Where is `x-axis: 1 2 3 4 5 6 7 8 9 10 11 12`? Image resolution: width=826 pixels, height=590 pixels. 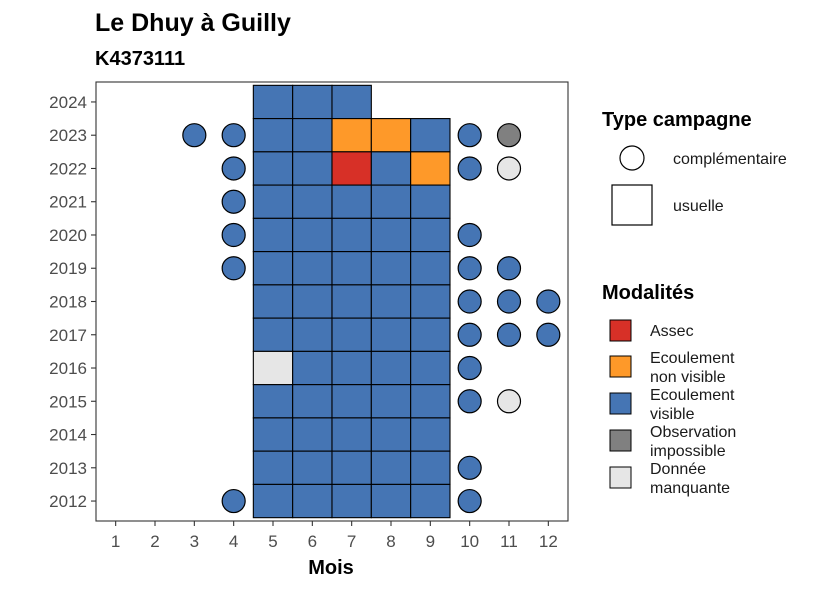
x-axis: 1 2 3 4 5 6 7 8 9 10 11 12 is located at coordinates (334, 536).